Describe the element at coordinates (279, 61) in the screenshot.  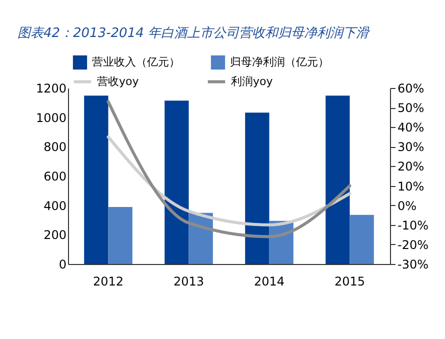
I see `legend-label: 归母净利润（亿元）` at that location.